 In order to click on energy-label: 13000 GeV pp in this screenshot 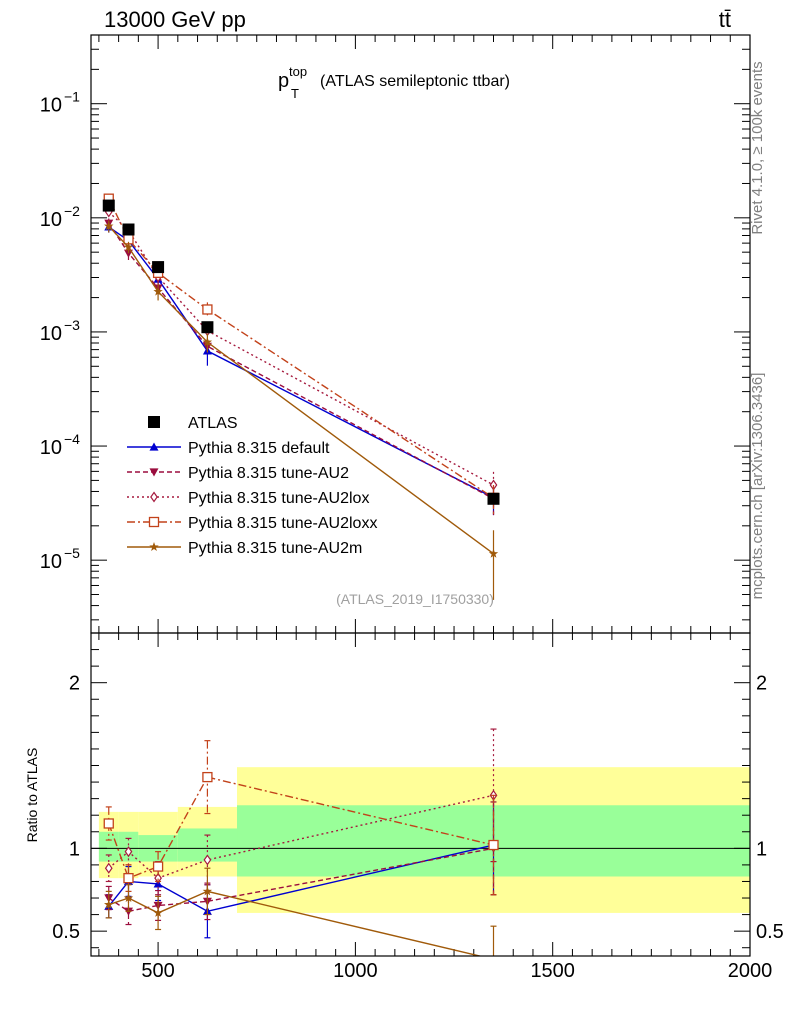, I will do `click(175, 19)`.